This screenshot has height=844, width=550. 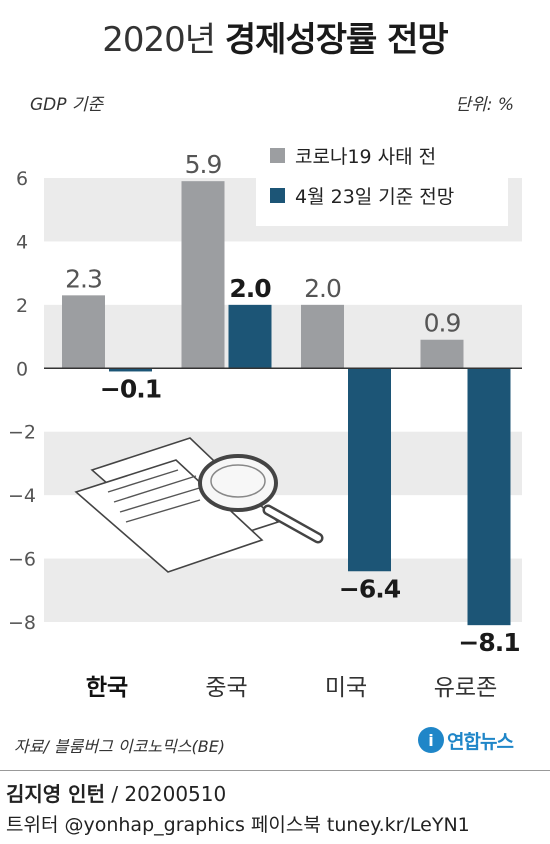 What do you see at coordinates (283, 590) in the screenshot?
I see `grid-band` at bounding box center [283, 590].